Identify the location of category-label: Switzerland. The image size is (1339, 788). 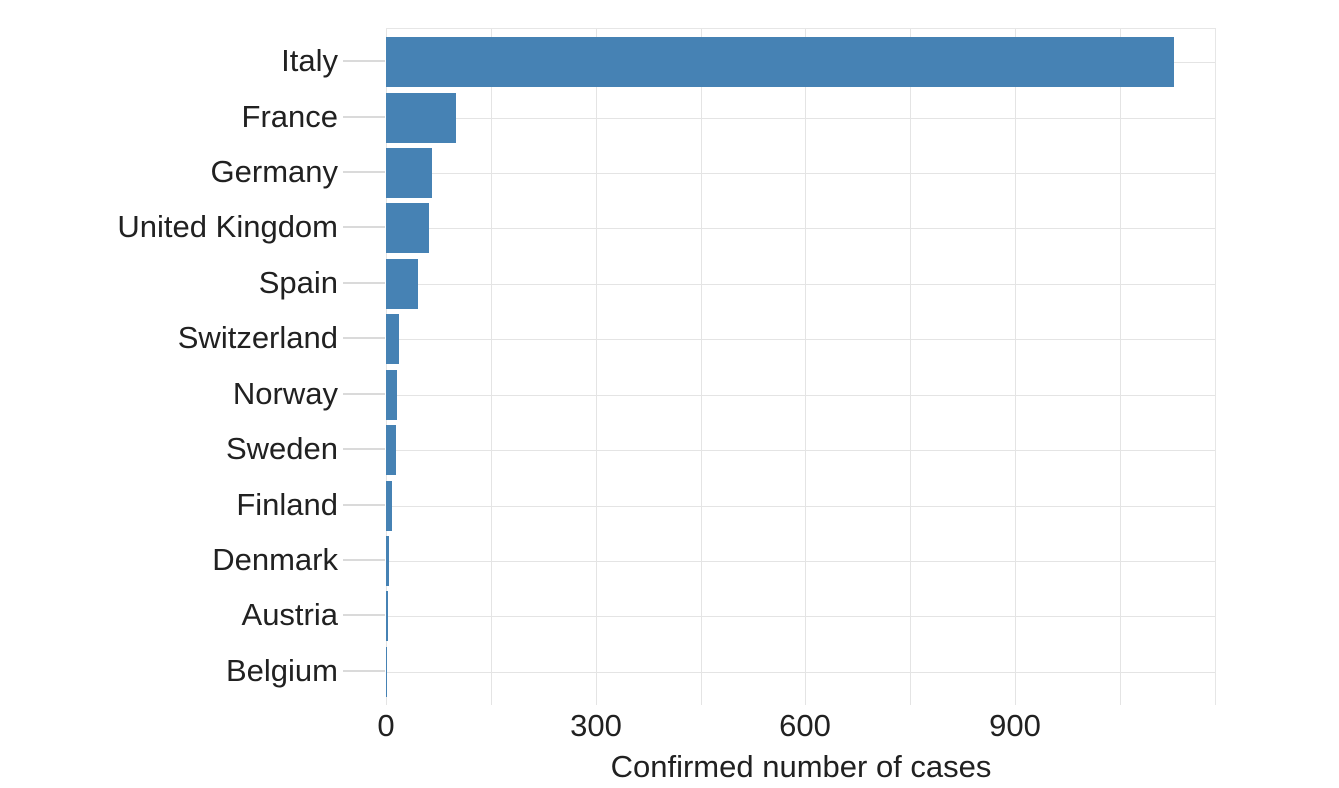
(257, 337).